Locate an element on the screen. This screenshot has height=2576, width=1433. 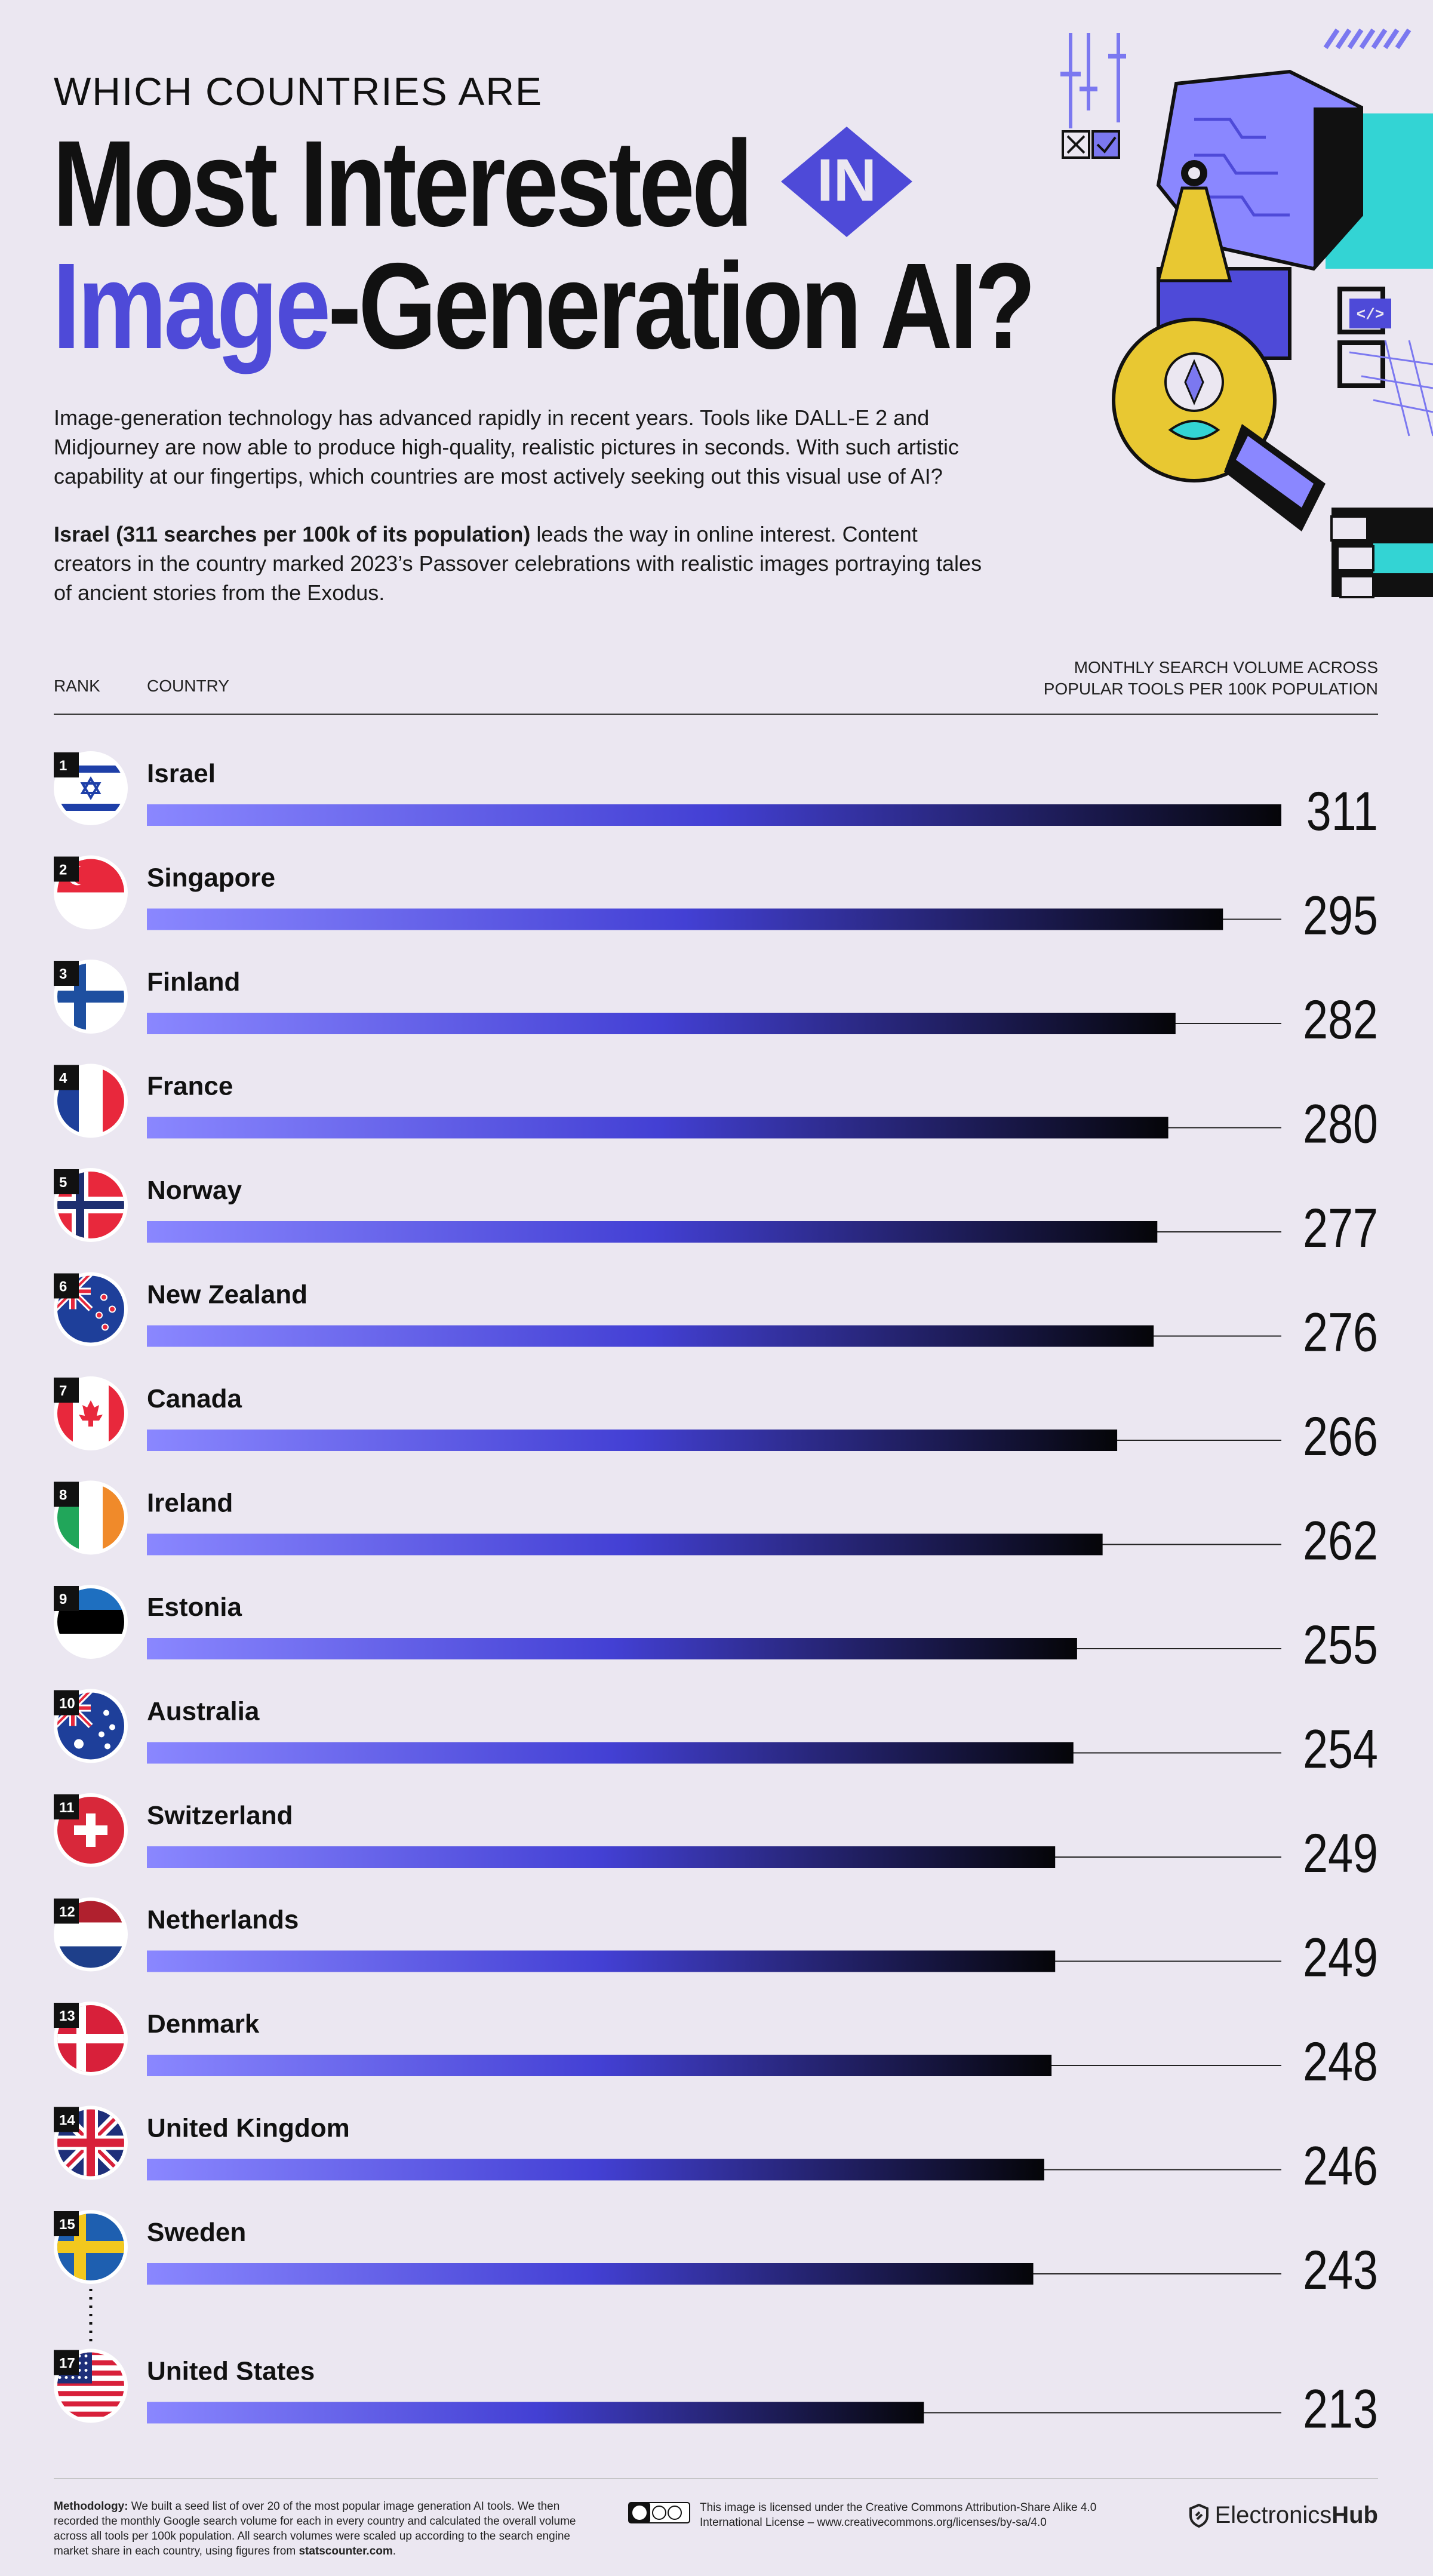
bar-row: 8 Ireland 262 is located at coordinates (716, 1525).